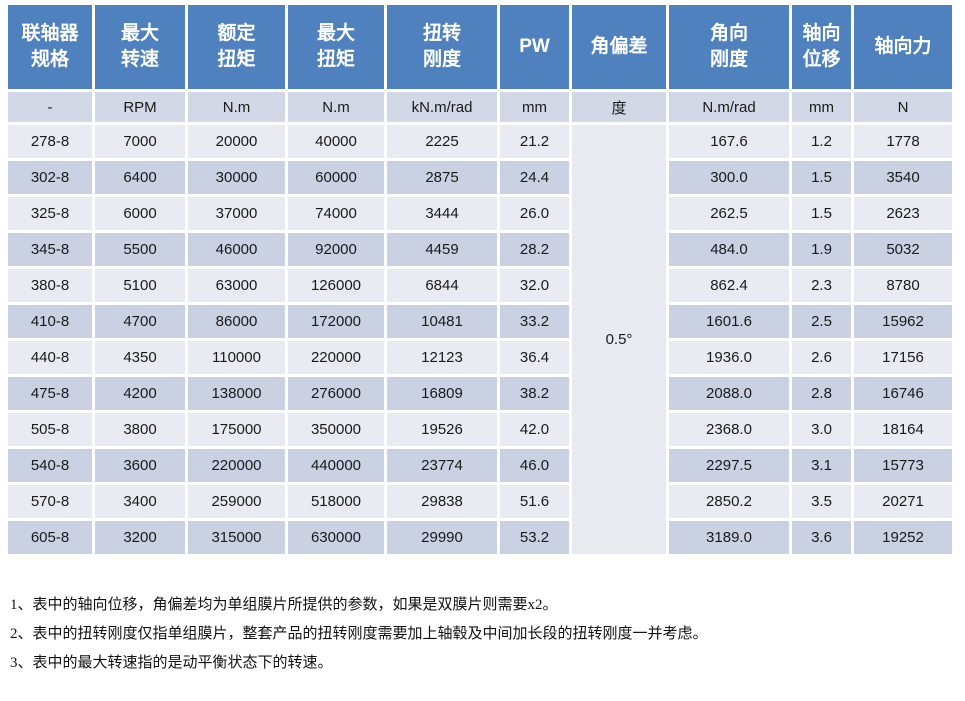 The image size is (965, 701). What do you see at coordinates (821, 393) in the screenshot?
I see `table-cell: 2.8` at bounding box center [821, 393].